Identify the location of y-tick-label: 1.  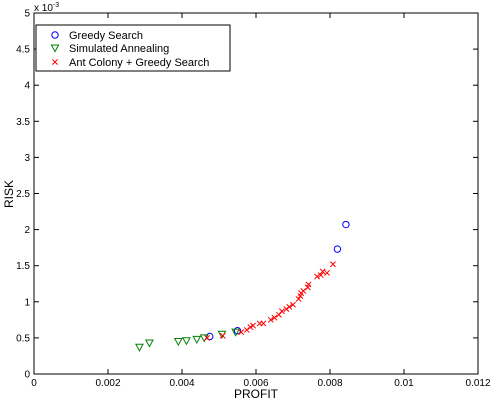
(27, 302).